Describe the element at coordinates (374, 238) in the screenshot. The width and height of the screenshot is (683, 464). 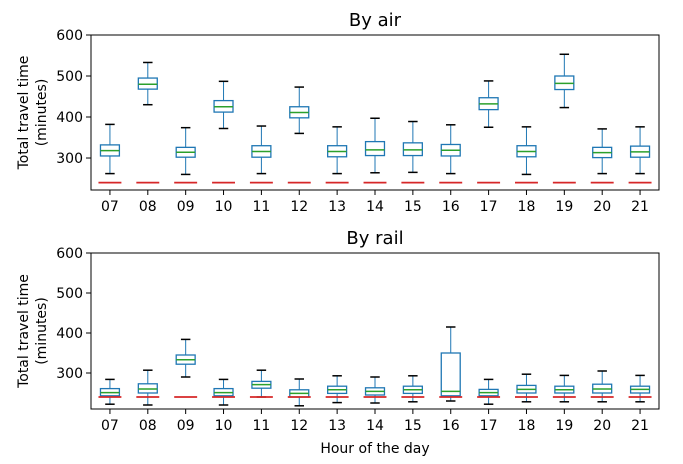
I see `chart-title: By rail` at that location.